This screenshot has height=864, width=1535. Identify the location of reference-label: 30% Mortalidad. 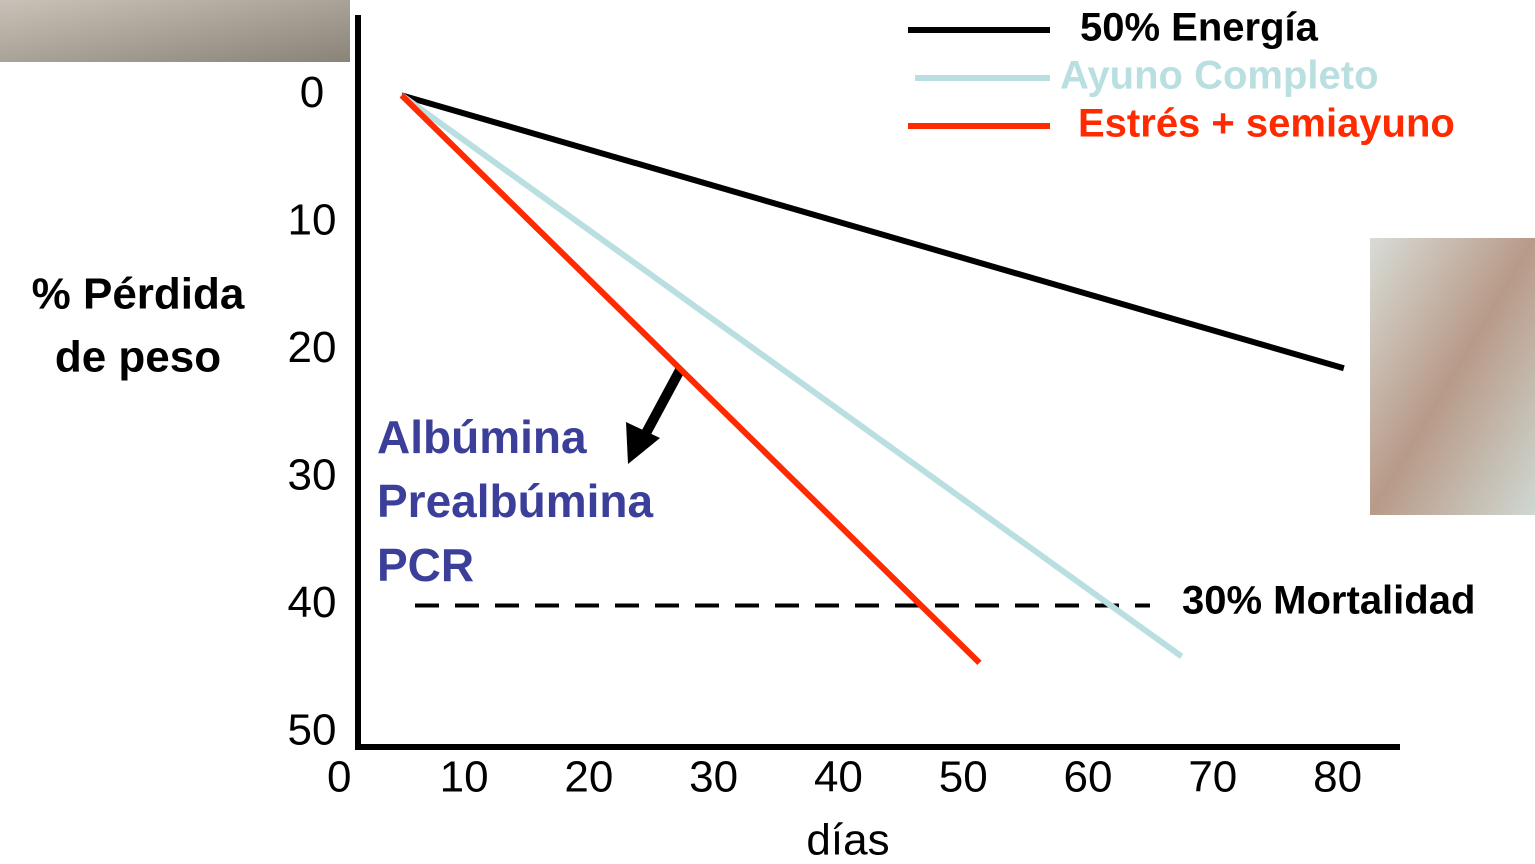
(1328, 601).